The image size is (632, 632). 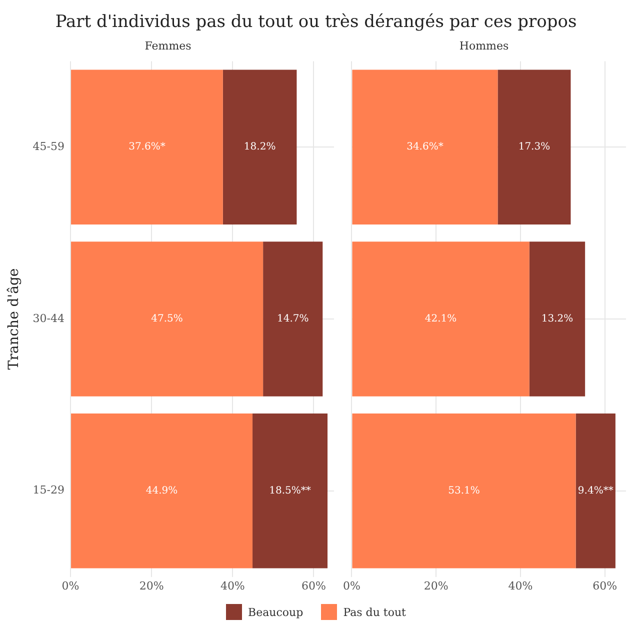 I want to click on chart-subtitle: Femmes, so click(x=168, y=45).